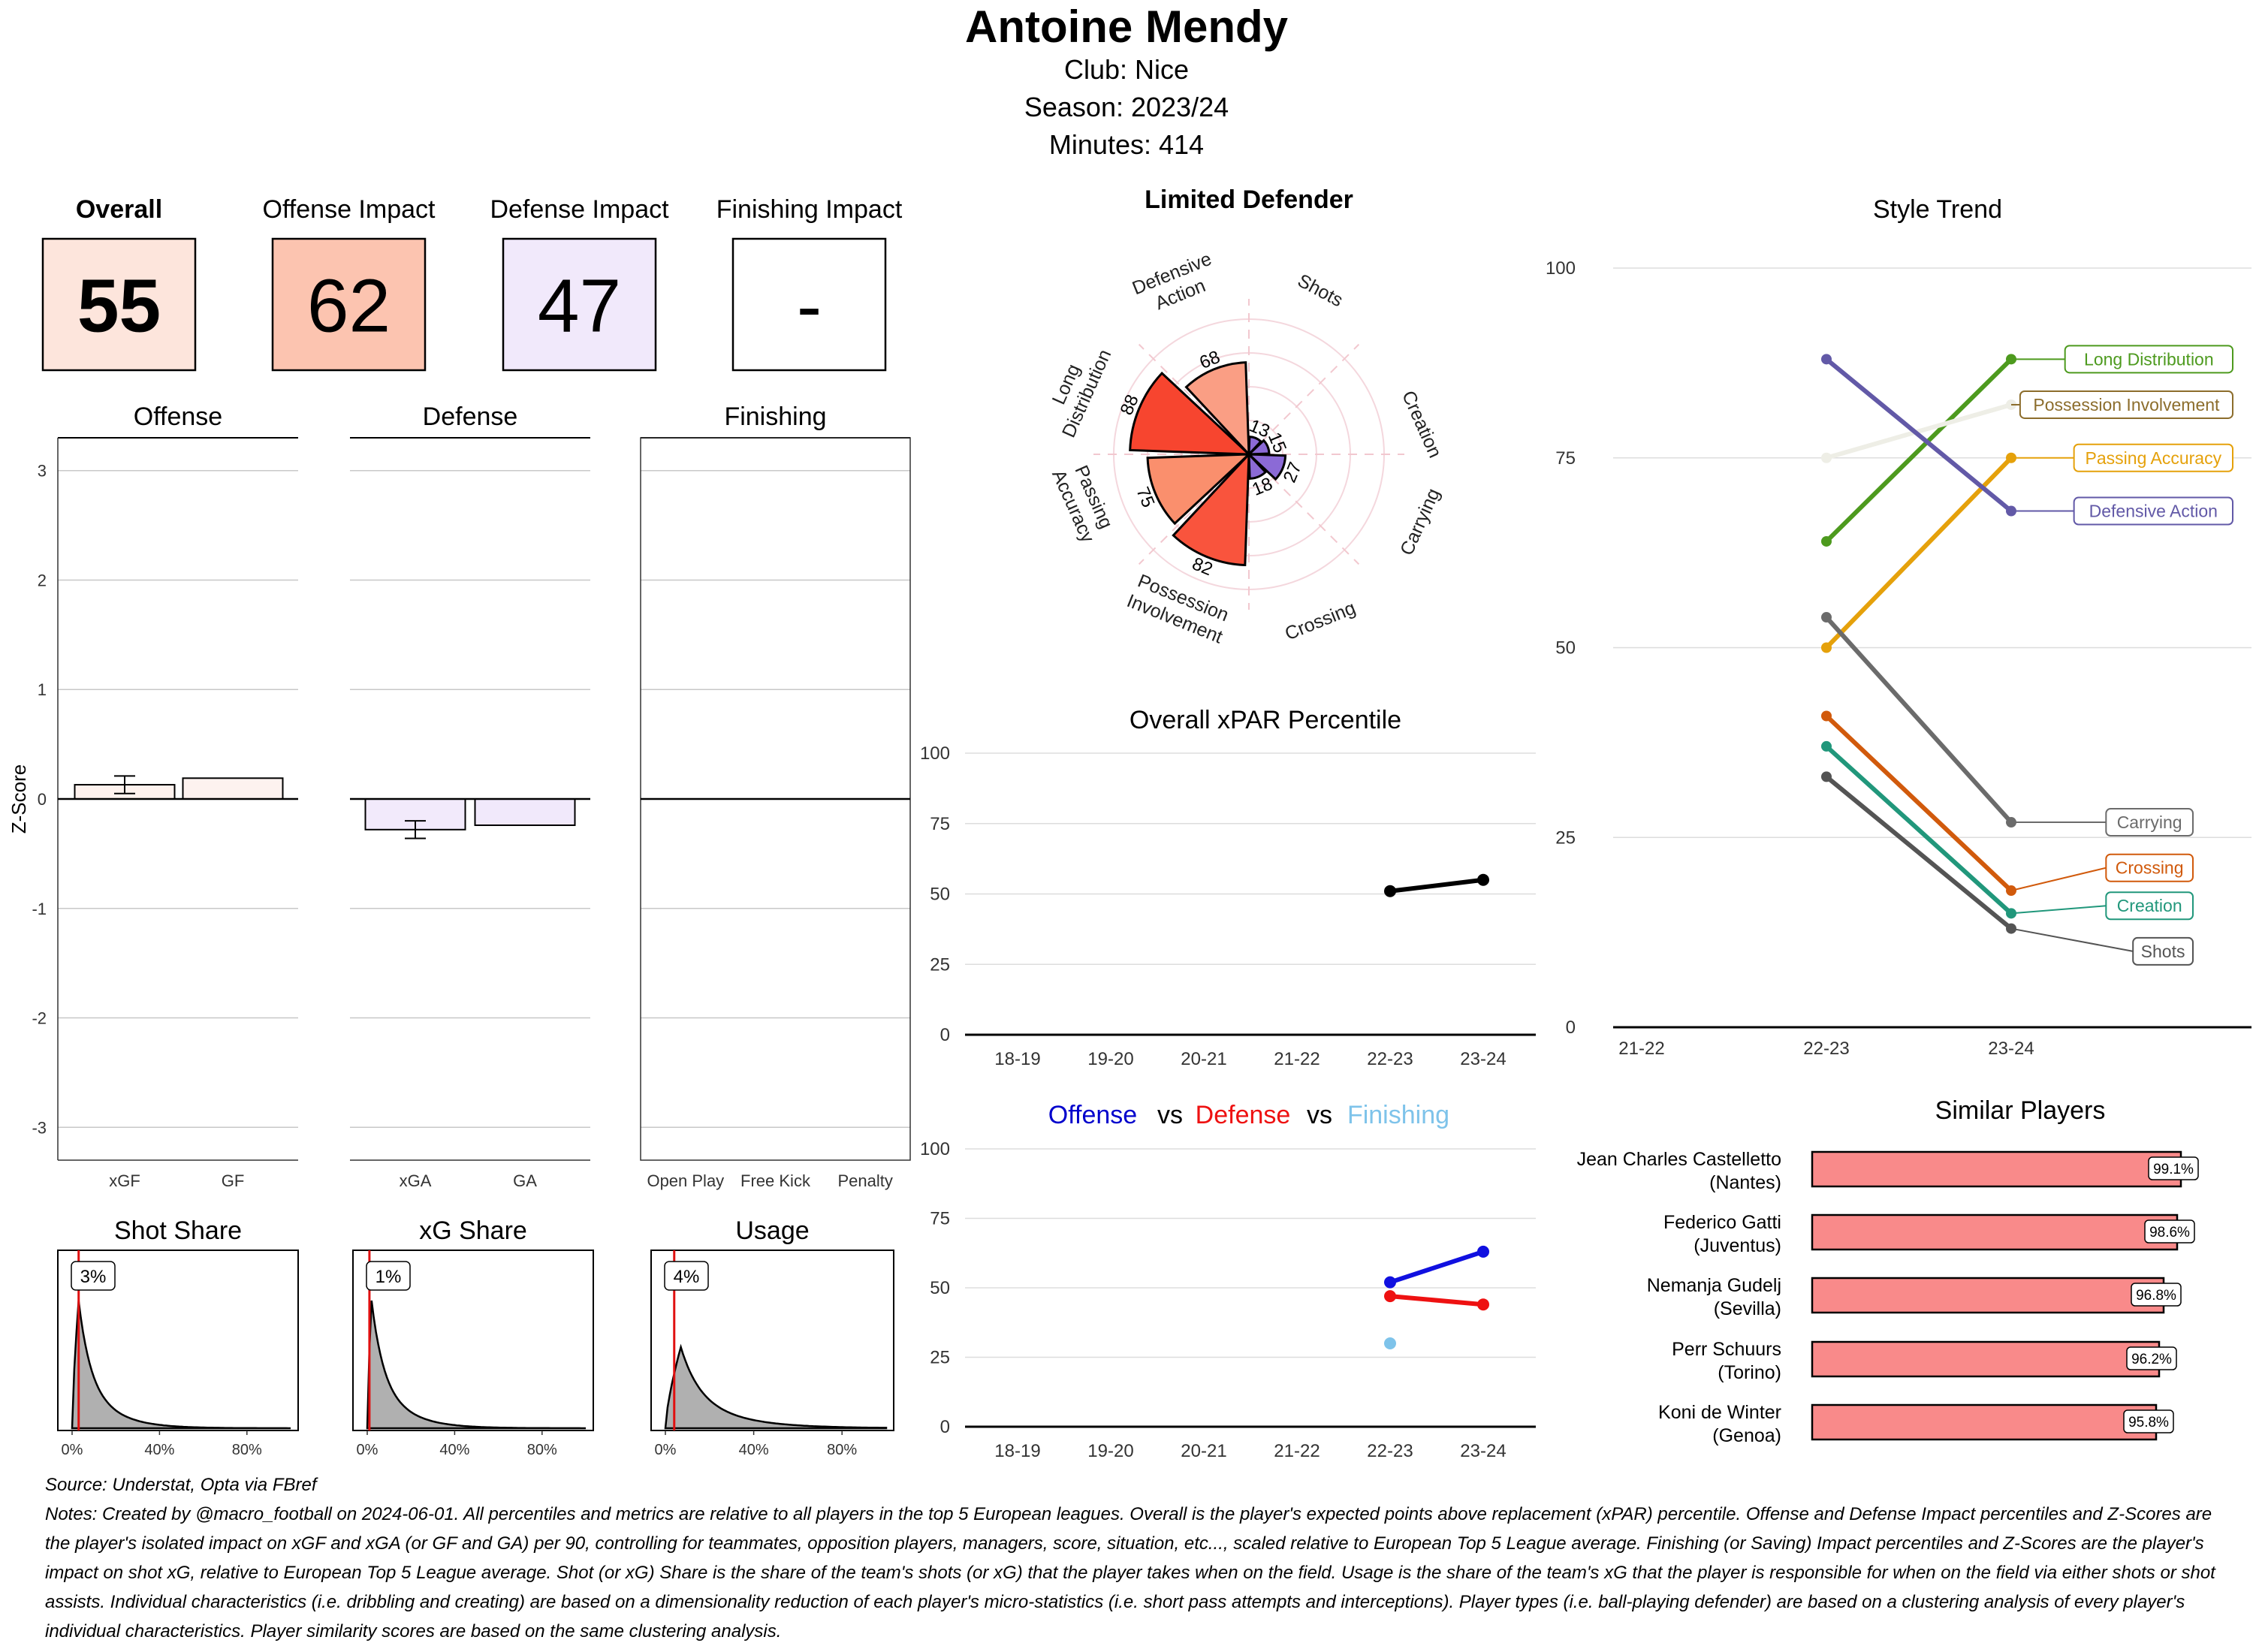  I want to click on radar-wedge-long-distribution, so click(1191, 413).